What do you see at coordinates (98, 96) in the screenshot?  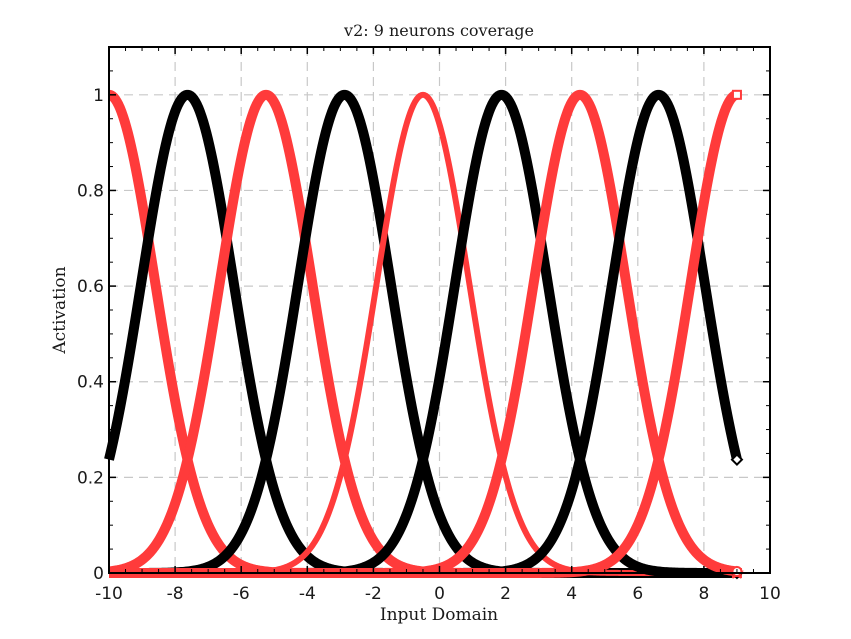 I see `y-tick-label: 1` at bounding box center [98, 96].